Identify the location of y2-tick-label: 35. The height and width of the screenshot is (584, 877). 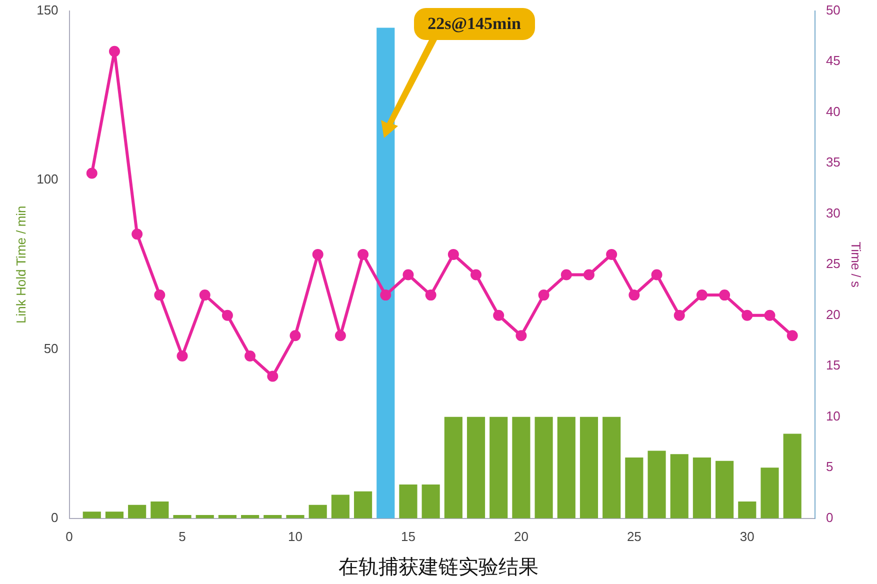
(833, 162).